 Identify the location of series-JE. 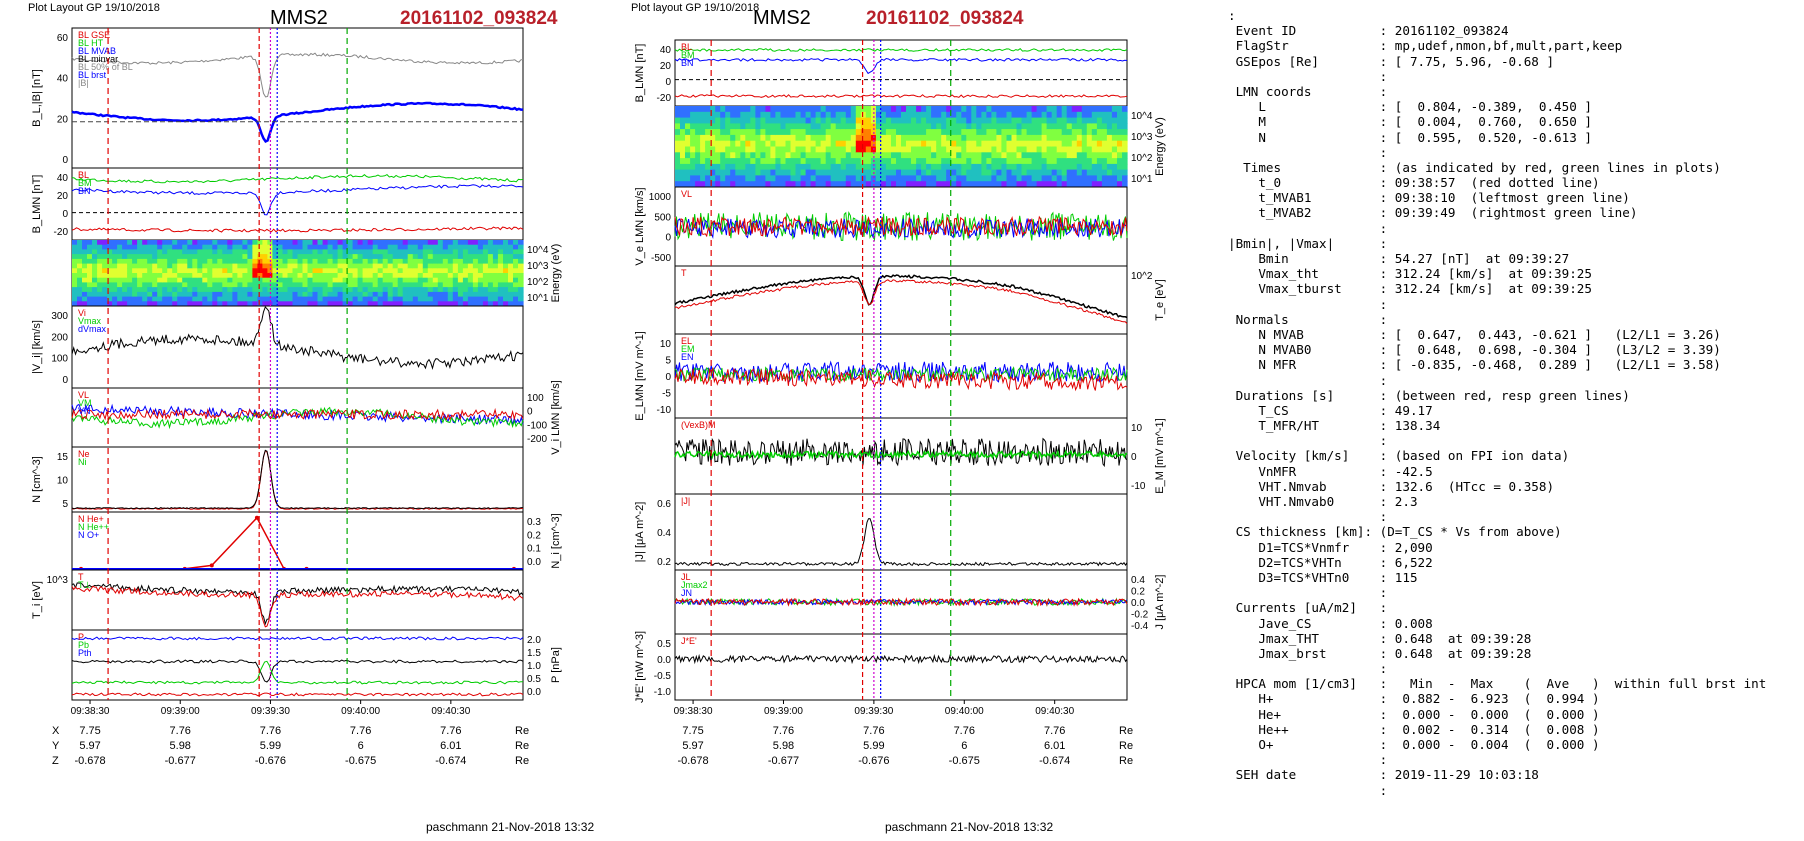
(901, 659).